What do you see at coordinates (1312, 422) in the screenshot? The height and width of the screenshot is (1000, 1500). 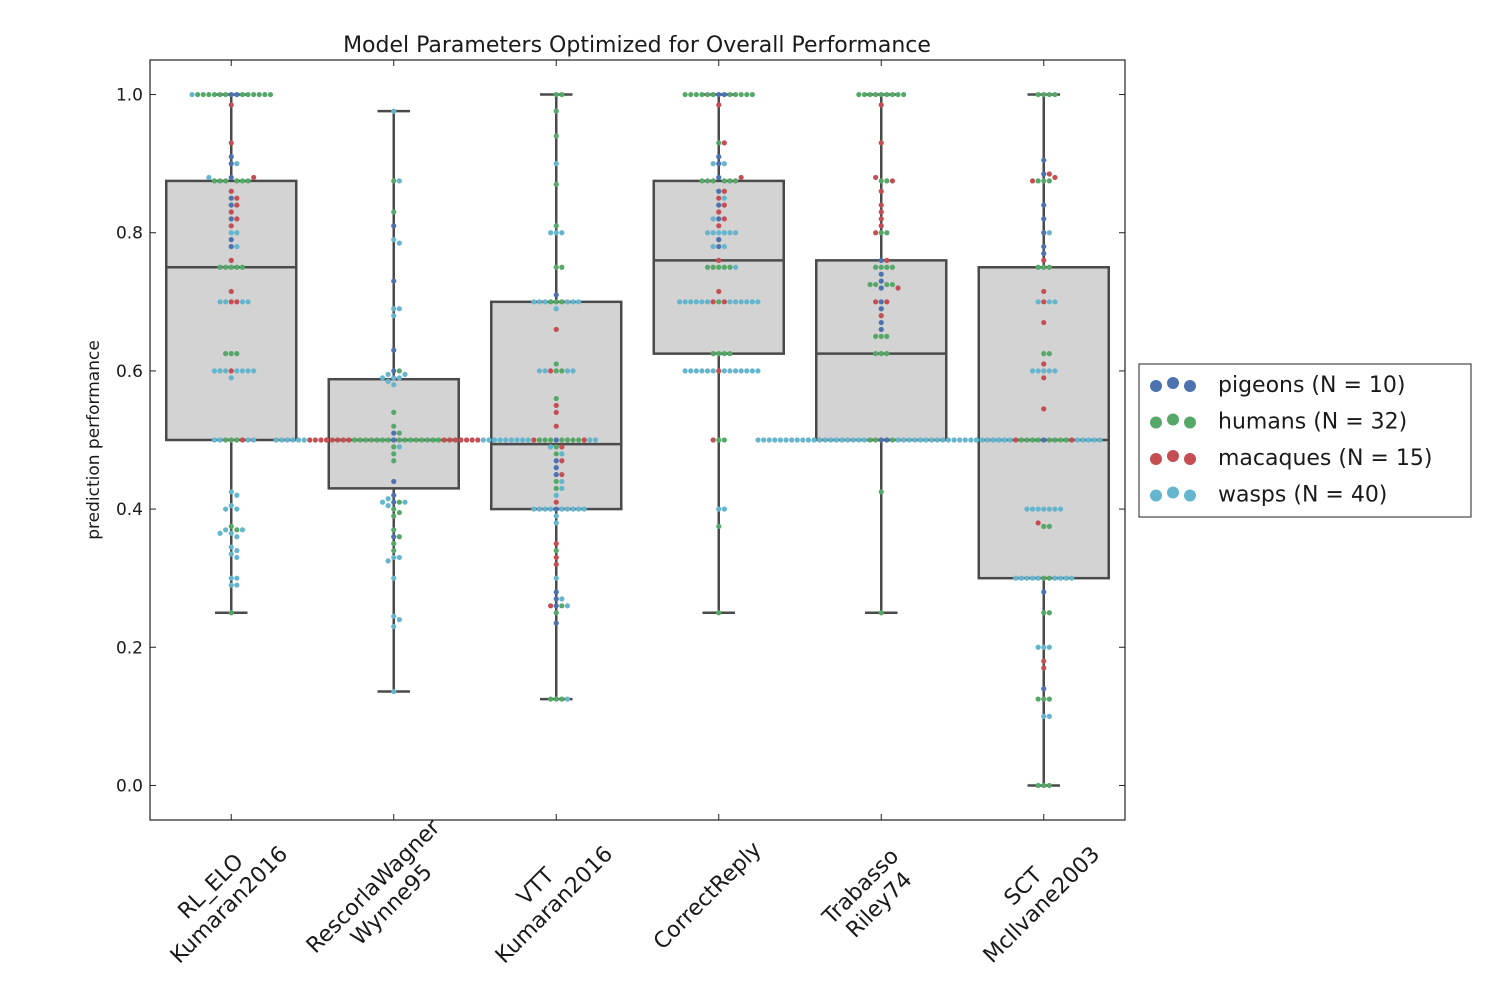 I see `legend-label: humans (N = 32)` at bounding box center [1312, 422].